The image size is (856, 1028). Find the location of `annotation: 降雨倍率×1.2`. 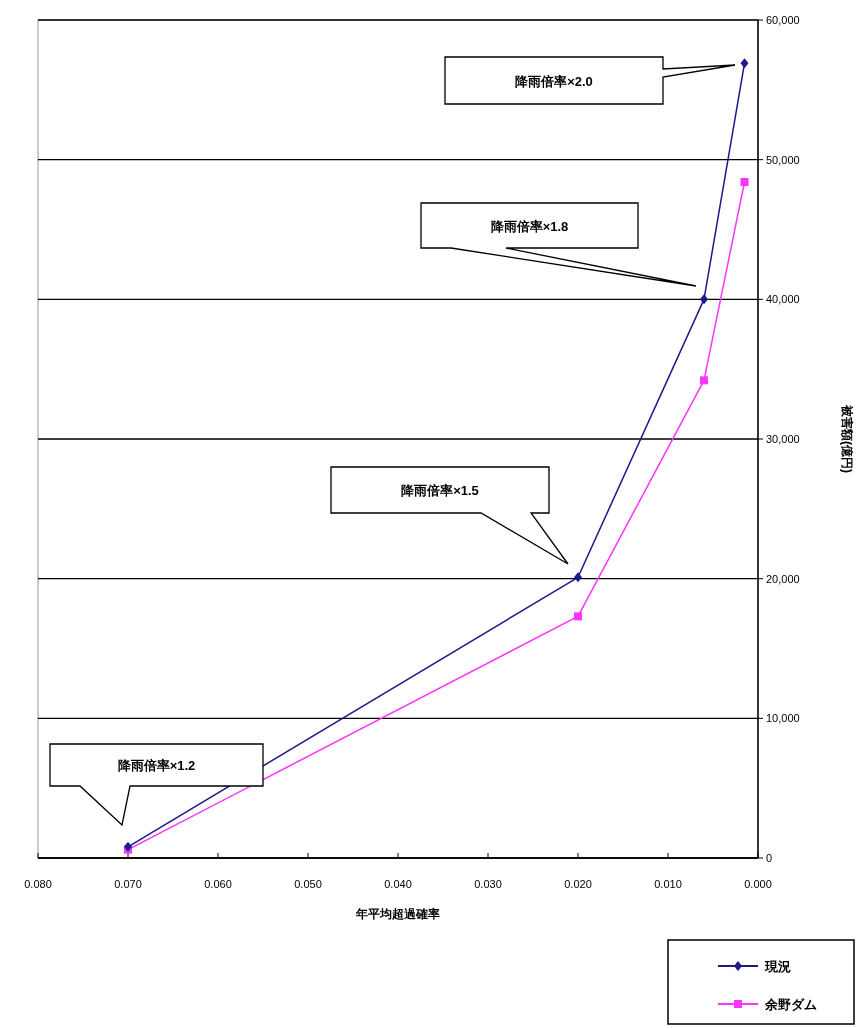

annotation: 降雨倍率×1.2 is located at coordinates (156, 765).